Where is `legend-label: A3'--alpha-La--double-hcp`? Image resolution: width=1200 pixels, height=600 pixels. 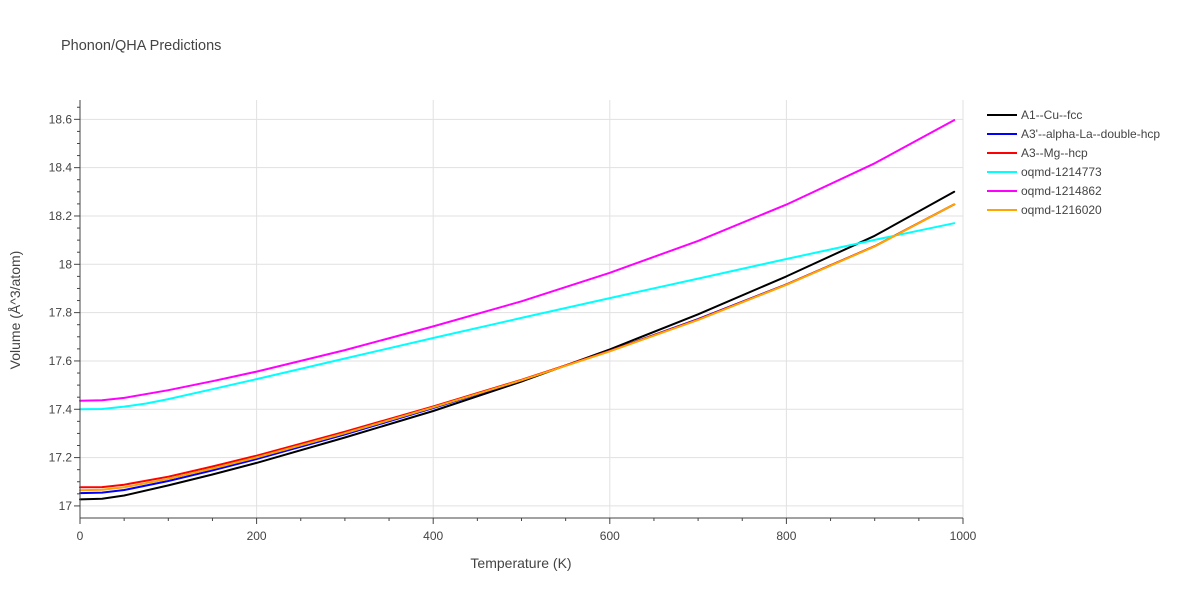 legend-label: A3'--alpha-La--double-hcp is located at coordinates (1090, 134).